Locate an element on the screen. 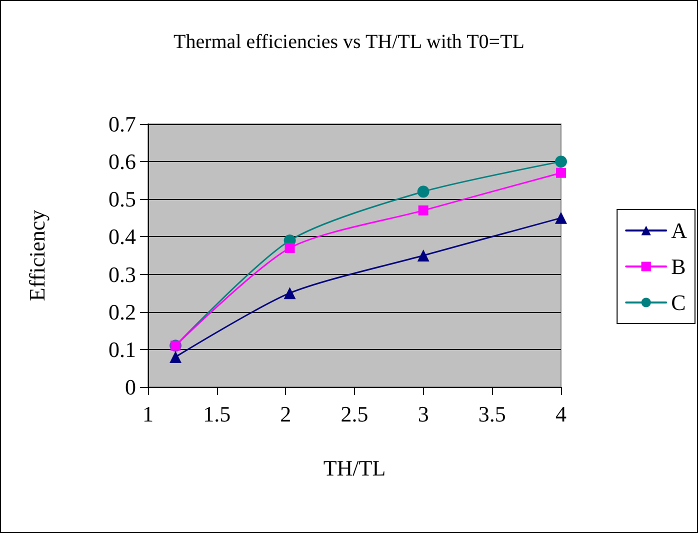 The image size is (698, 533). x-tick-label: 3.5 is located at coordinates (492, 414).